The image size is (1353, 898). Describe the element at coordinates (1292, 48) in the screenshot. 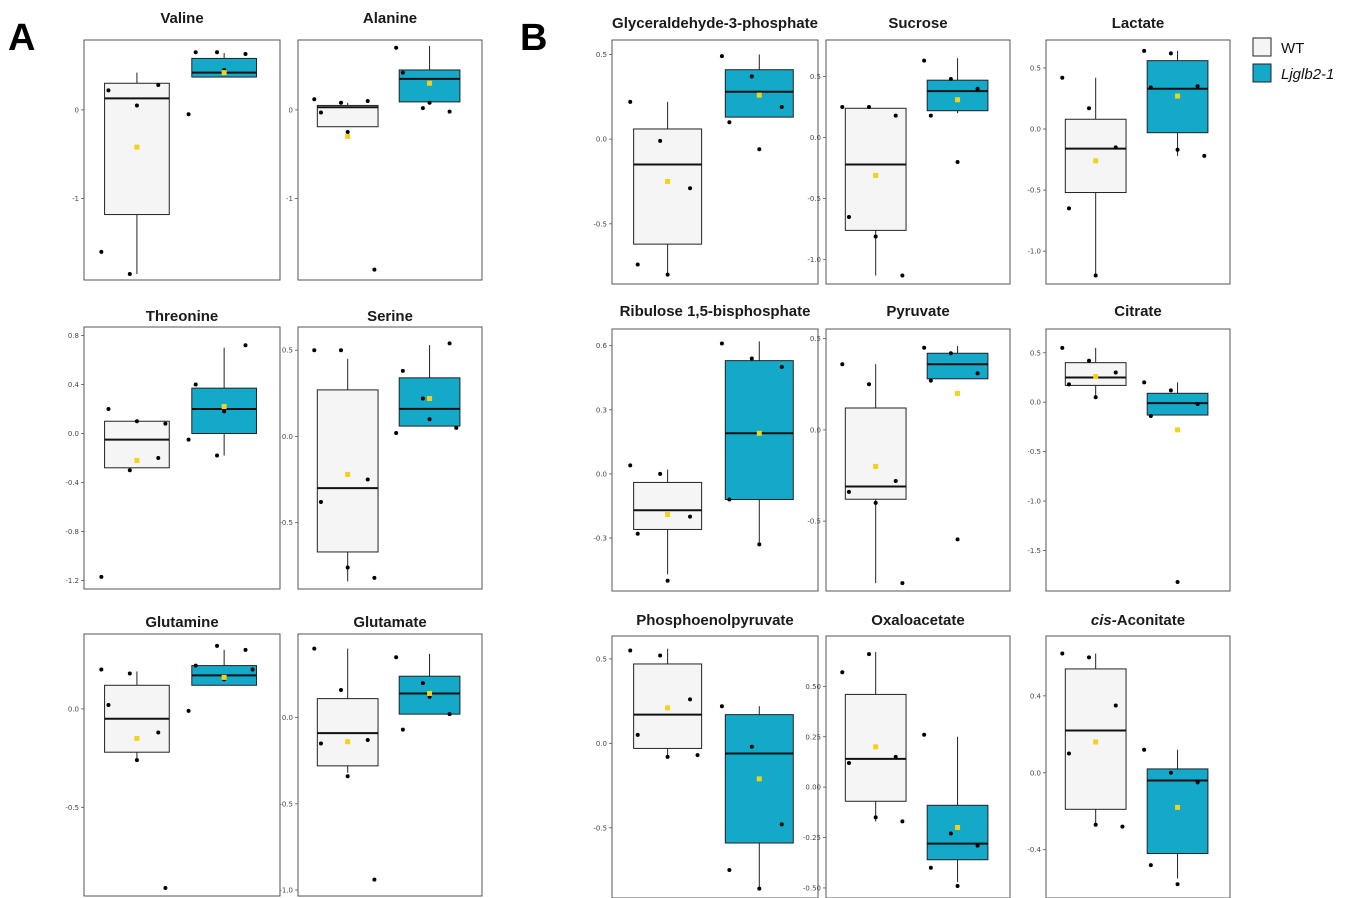

I see `legend-label-wt: WT` at that location.